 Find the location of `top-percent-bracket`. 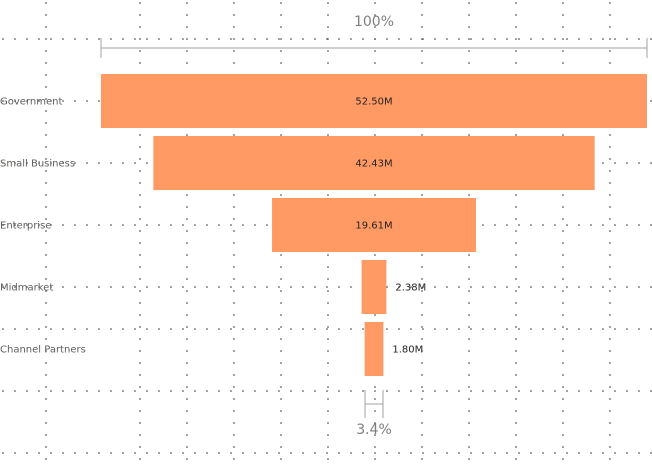

top-percent-bracket is located at coordinates (374, 48).